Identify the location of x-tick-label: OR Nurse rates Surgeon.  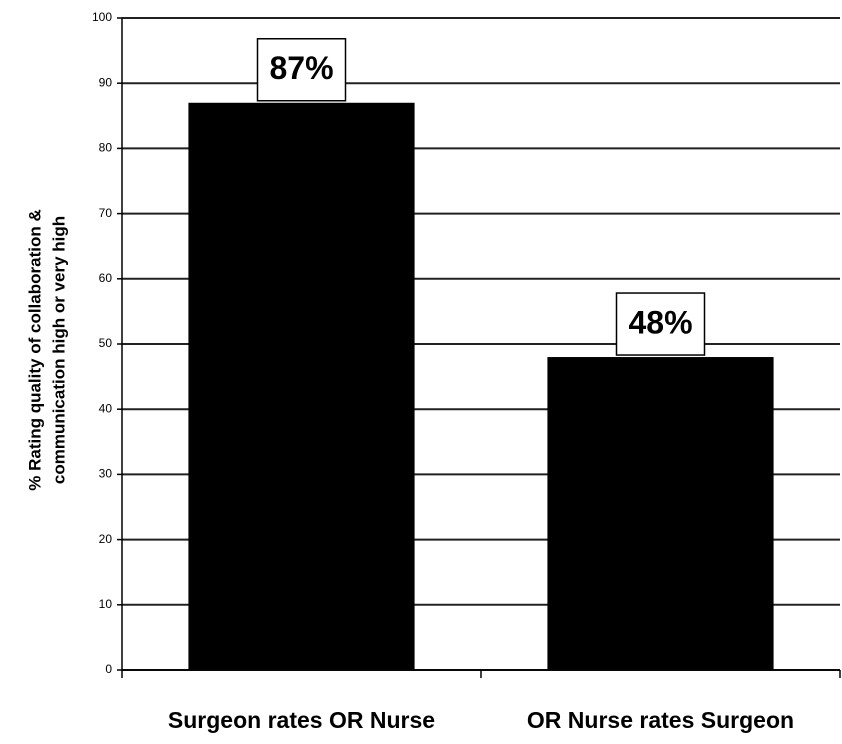
(660, 720).